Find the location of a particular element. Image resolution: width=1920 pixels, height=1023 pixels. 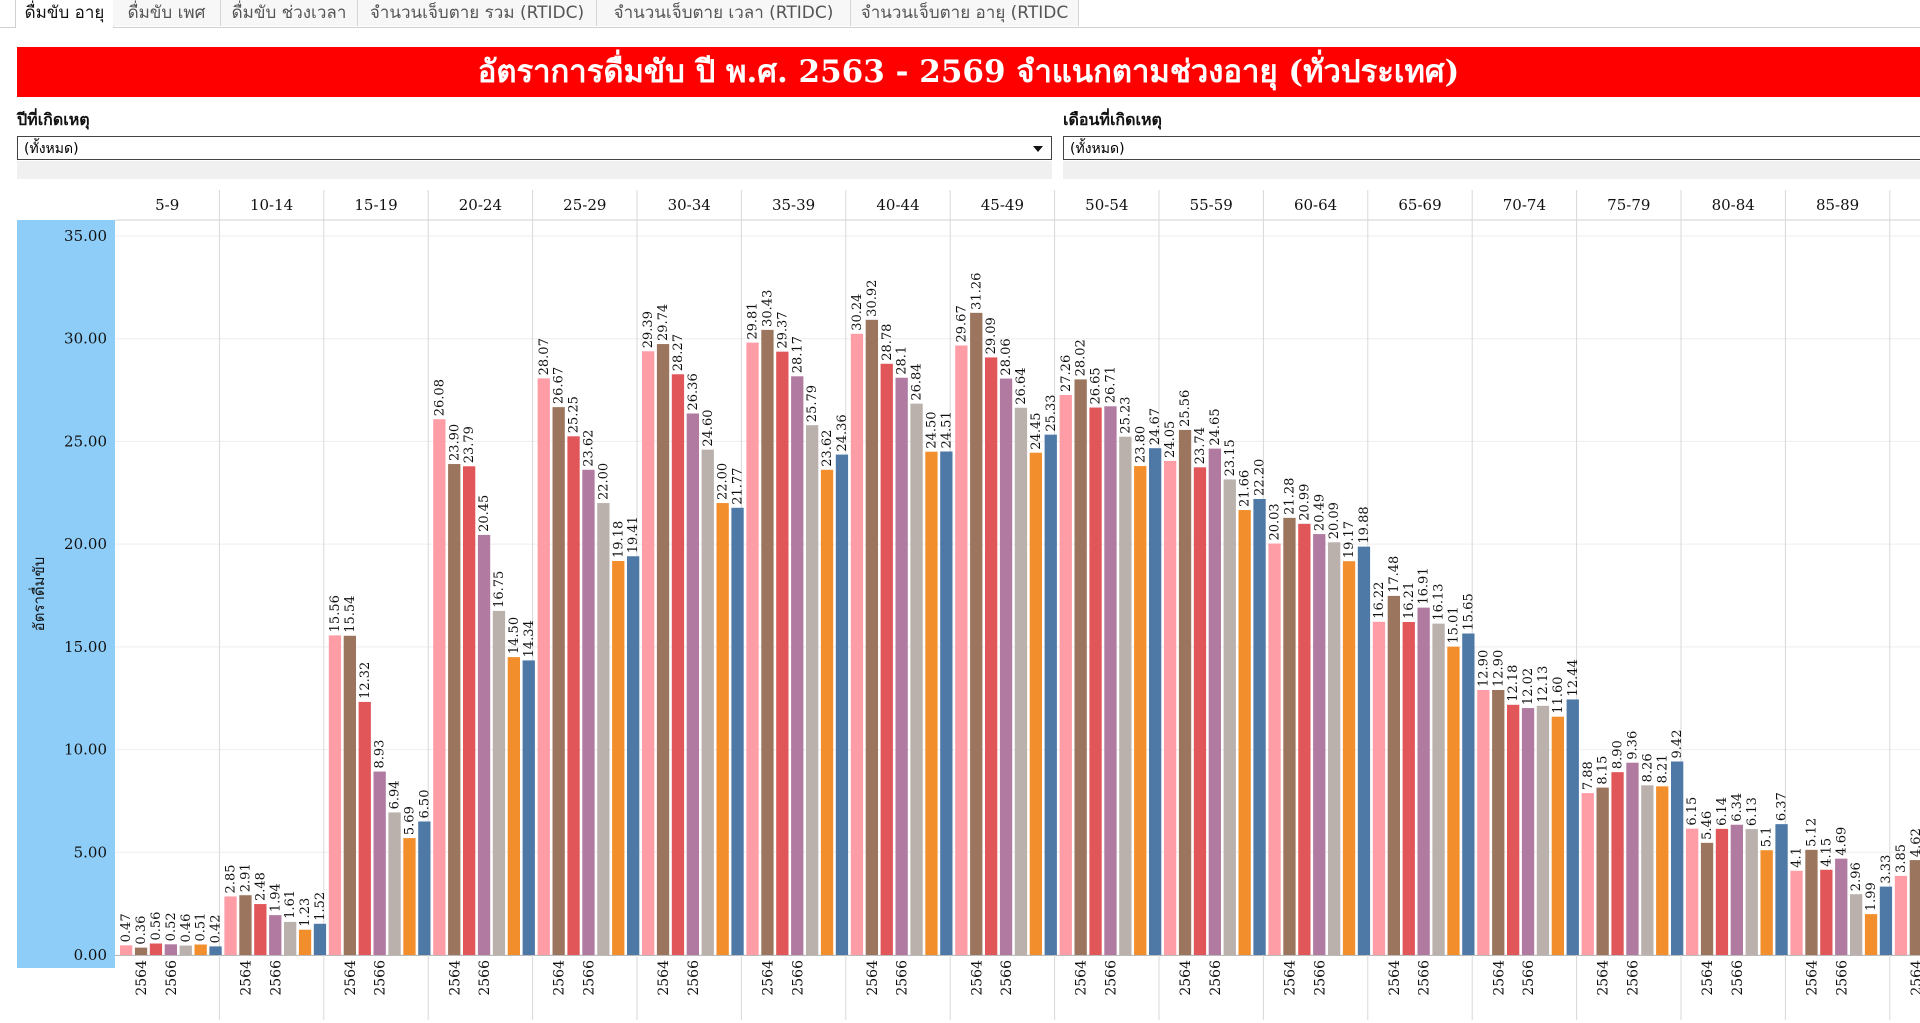

data-label: 26.65 is located at coordinates (1096, 385).